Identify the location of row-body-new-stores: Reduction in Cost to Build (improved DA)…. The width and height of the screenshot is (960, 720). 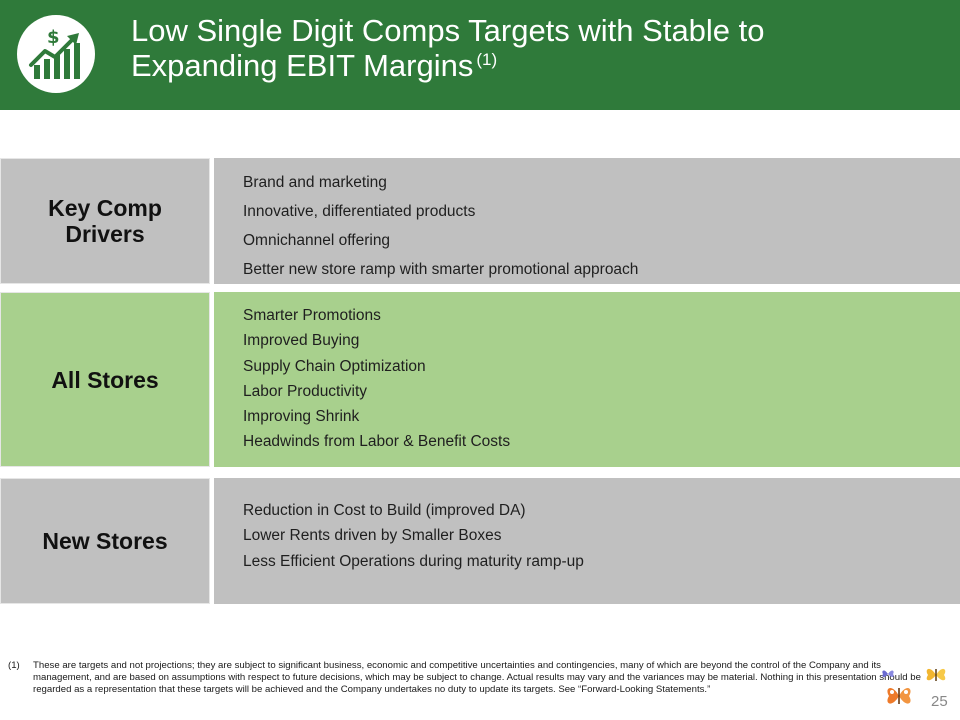
(587, 541).